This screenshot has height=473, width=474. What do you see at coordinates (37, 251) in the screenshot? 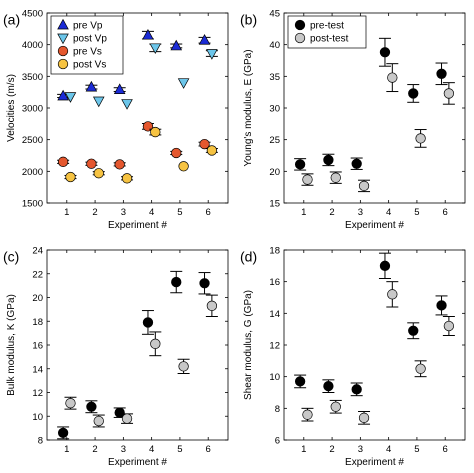
I see `y-tick-label: 24` at bounding box center [37, 251].